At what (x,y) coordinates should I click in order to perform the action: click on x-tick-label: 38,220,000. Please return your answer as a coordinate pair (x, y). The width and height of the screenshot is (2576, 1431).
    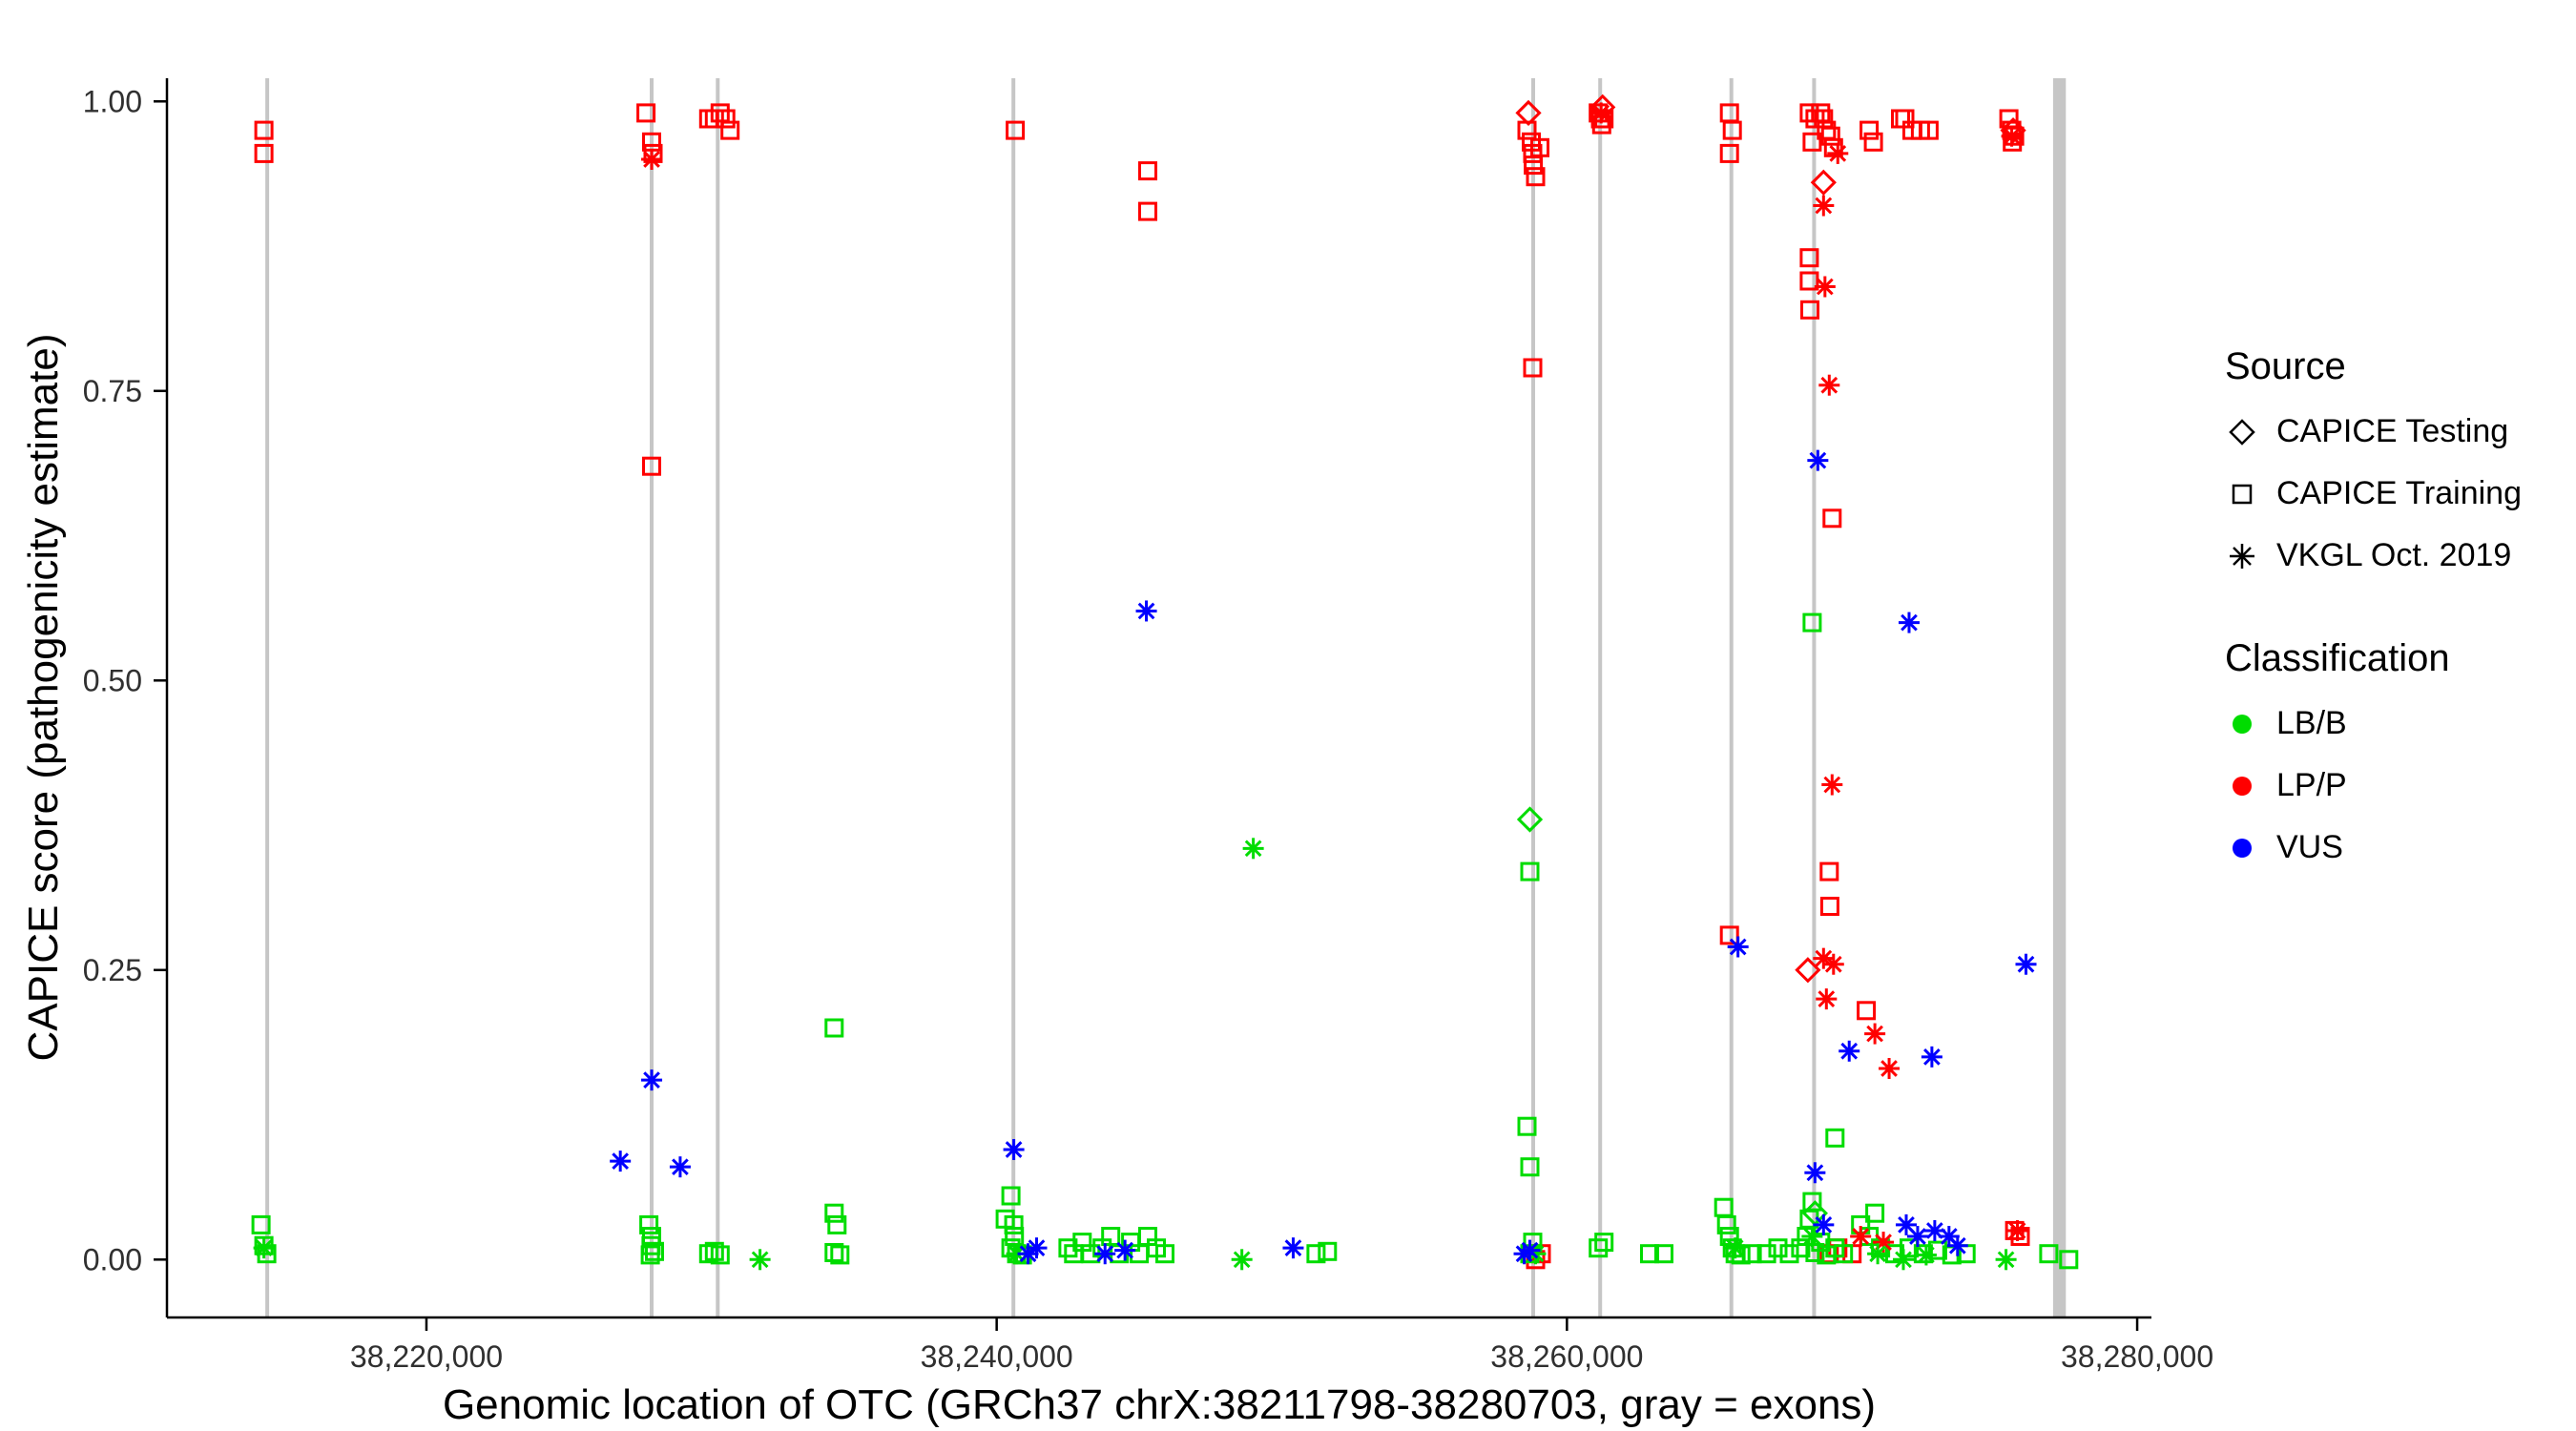
    Looking at the image, I should click on (426, 1356).